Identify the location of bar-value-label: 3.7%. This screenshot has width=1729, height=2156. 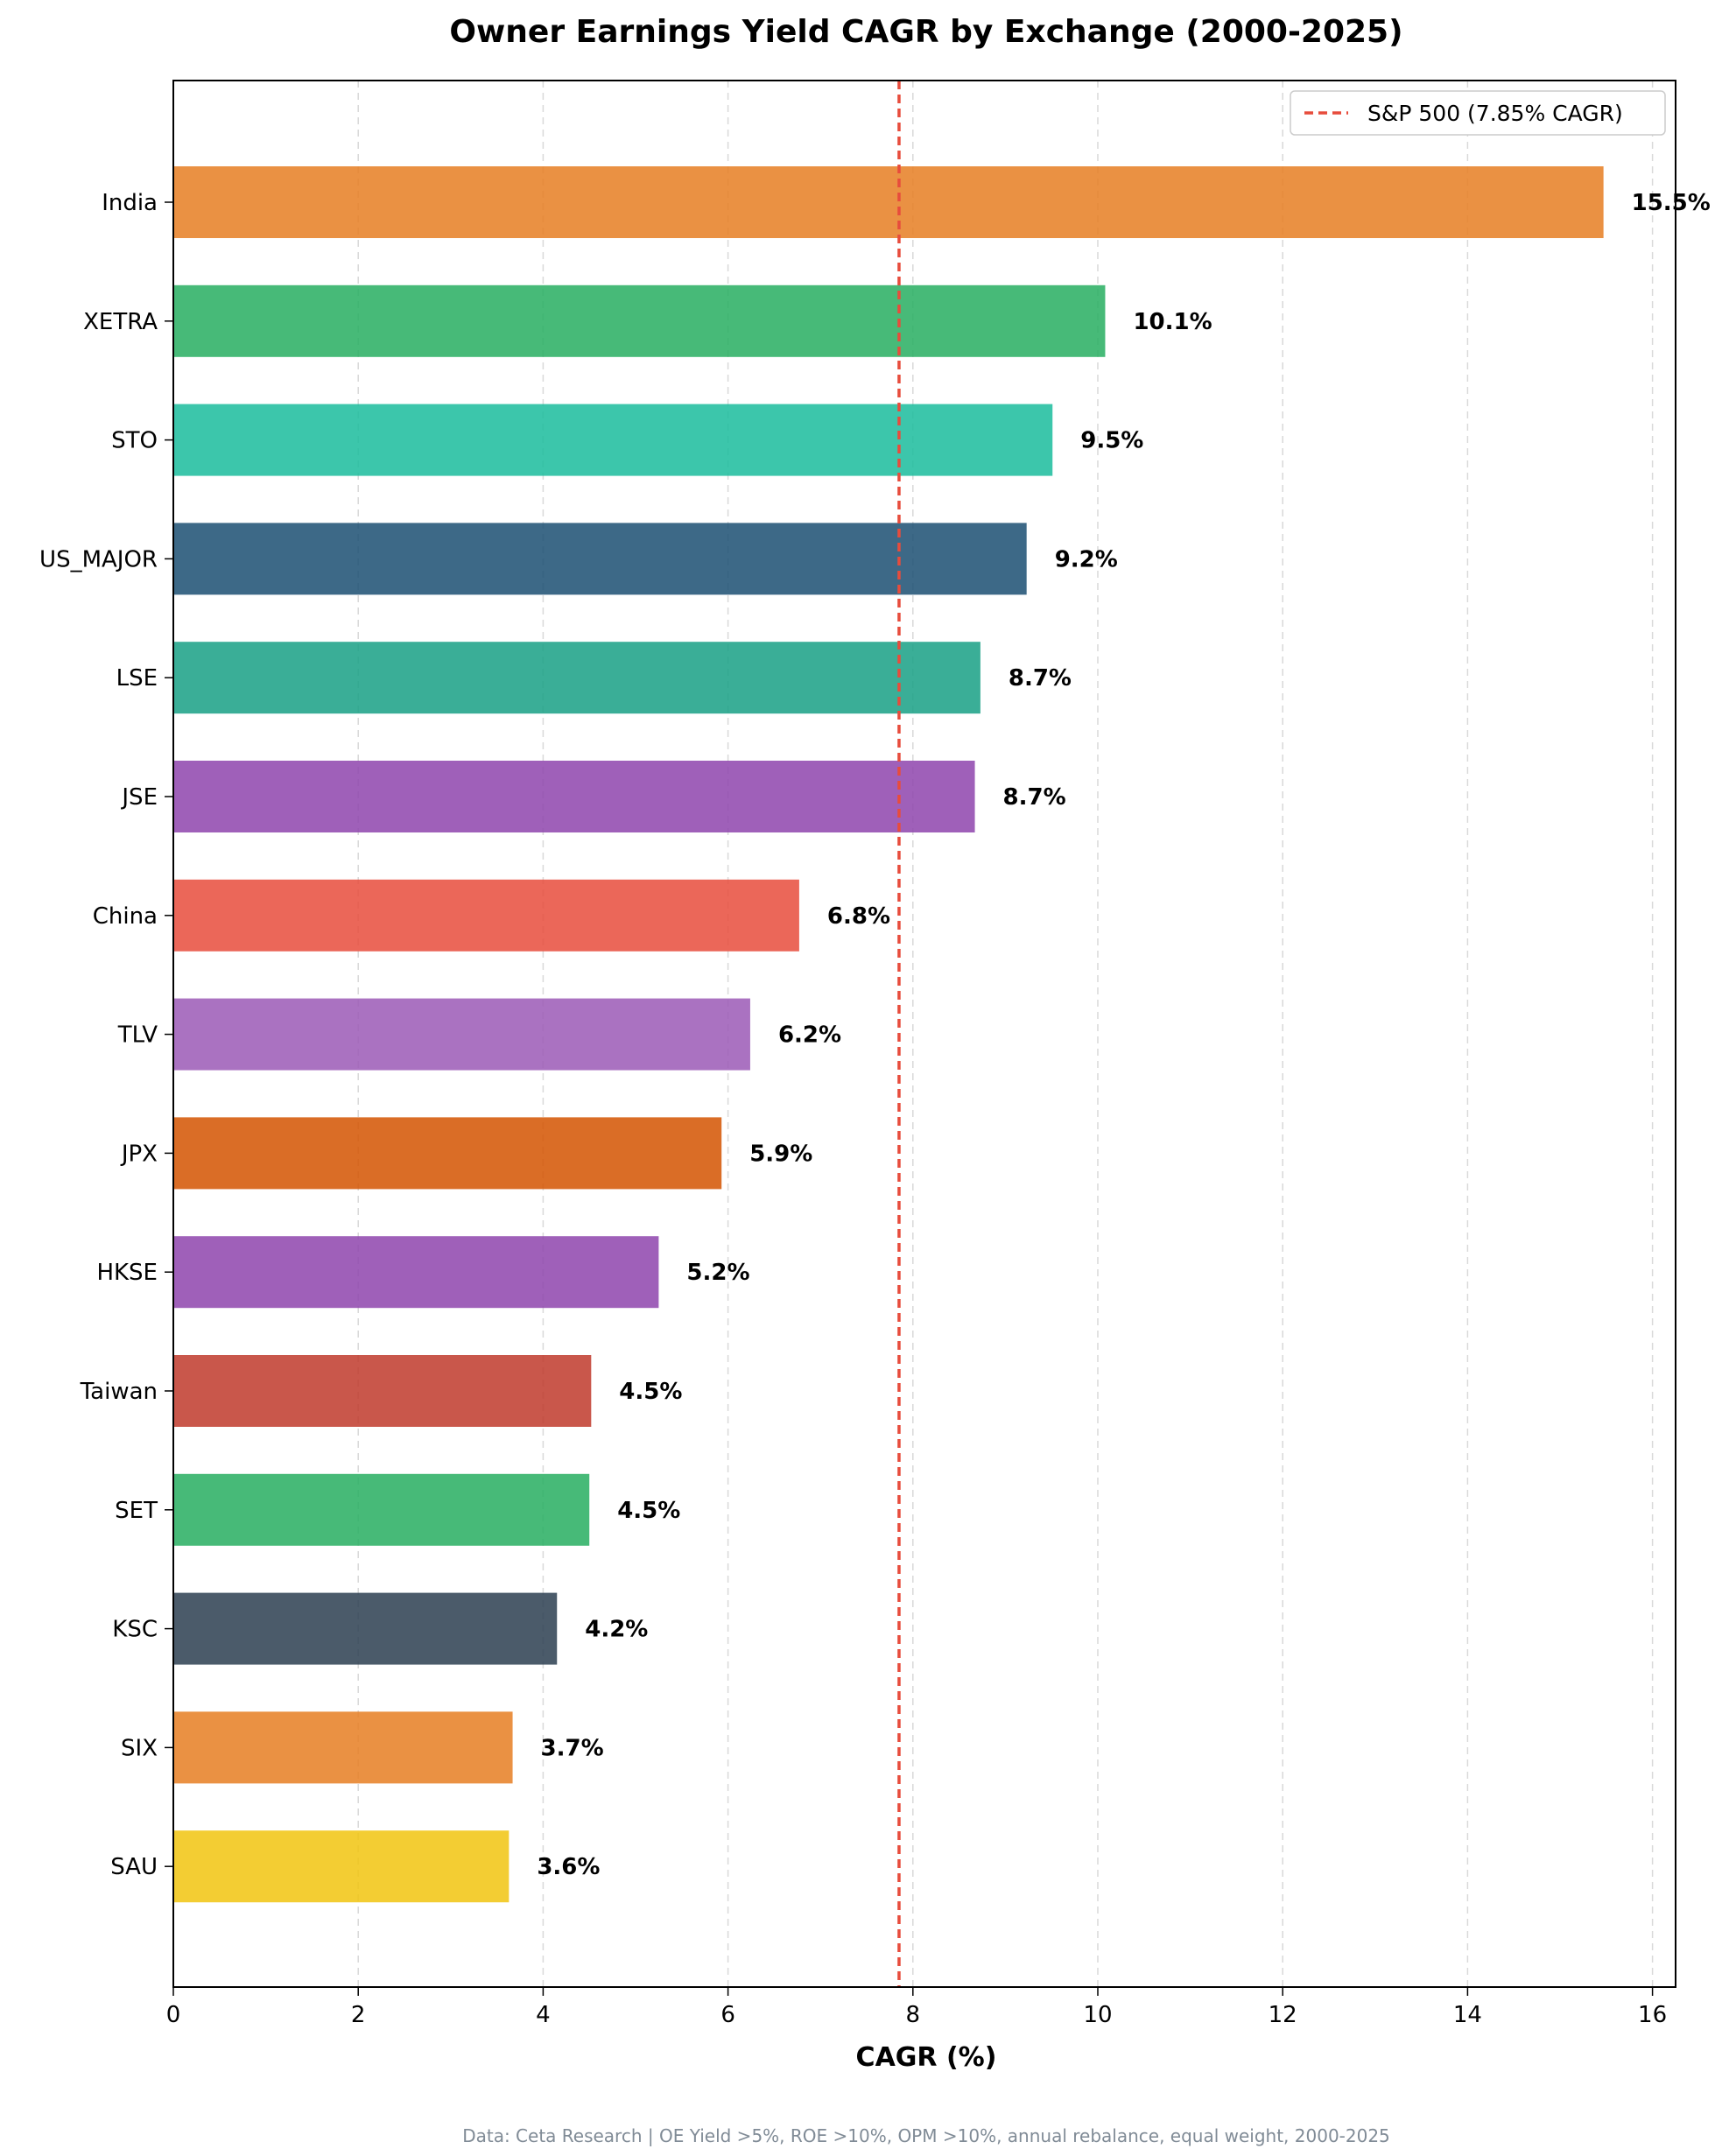
(572, 1748).